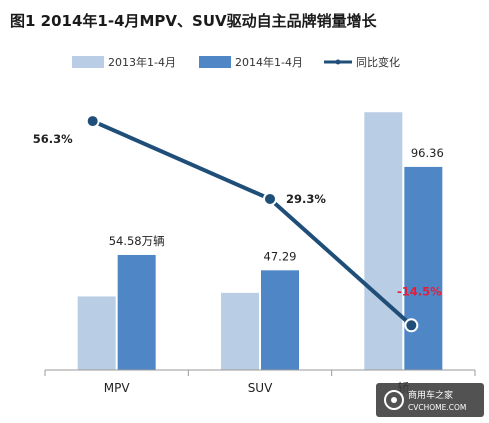 The image size is (489, 423). What do you see at coordinates (338, 62) in the screenshot?
I see `legend-marker-yoy` at bounding box center [338, 62].